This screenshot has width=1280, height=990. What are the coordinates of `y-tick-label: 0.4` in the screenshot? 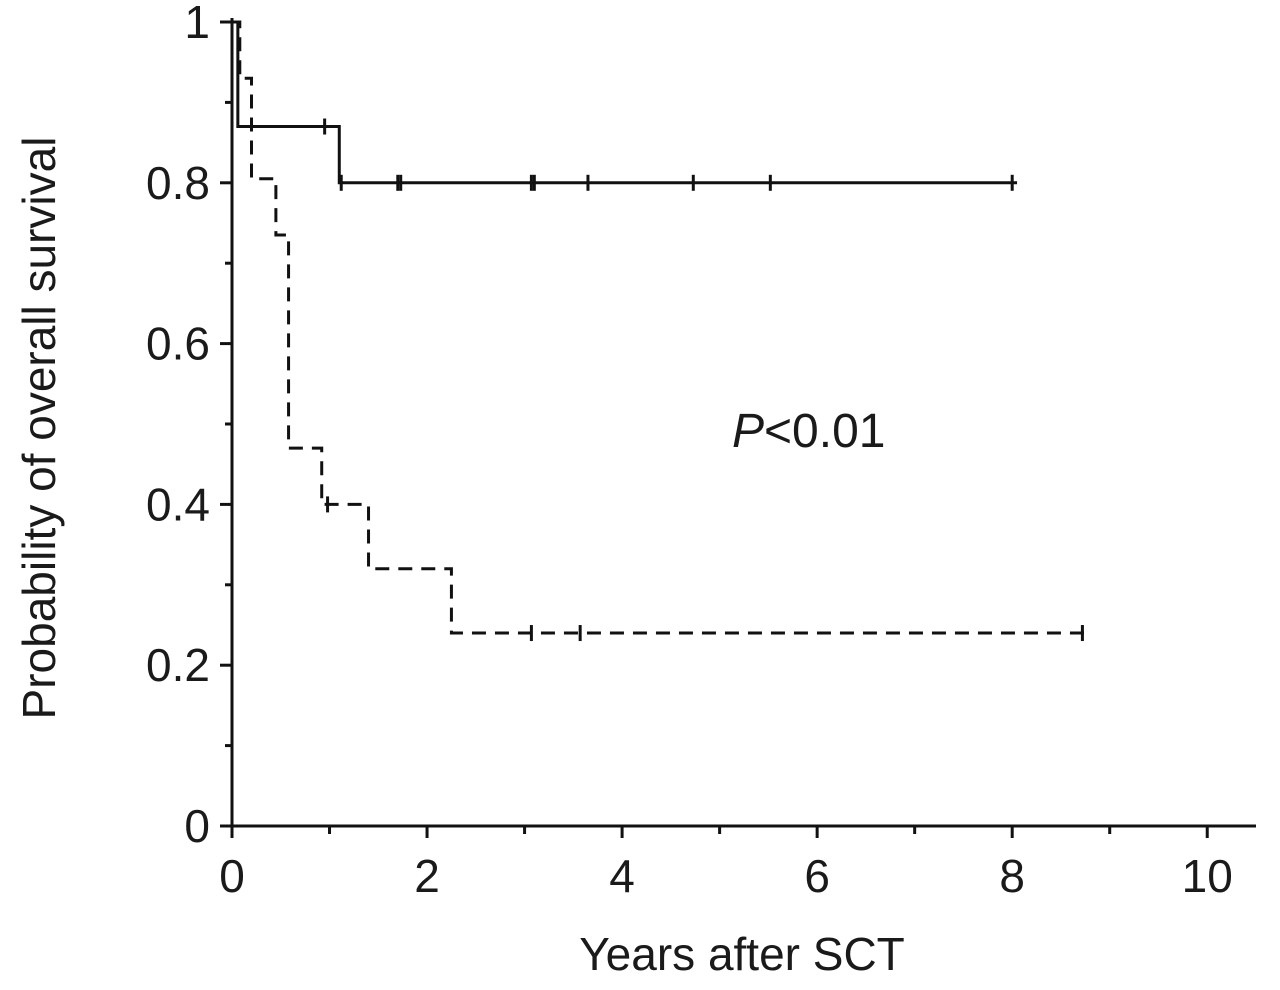 It's located at (178, 504).